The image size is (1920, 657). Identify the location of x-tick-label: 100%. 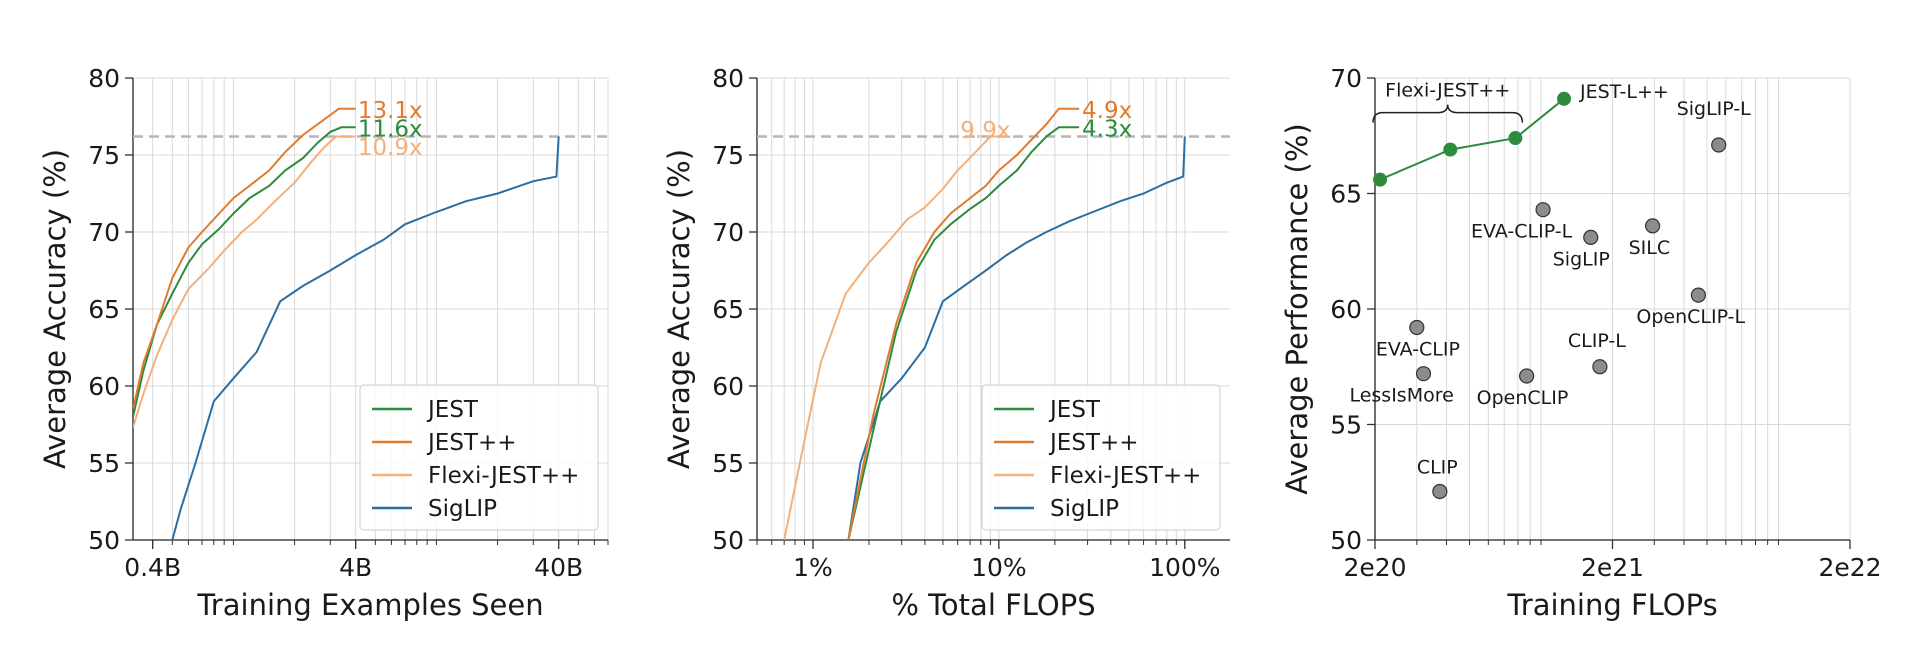
(1184, 567).